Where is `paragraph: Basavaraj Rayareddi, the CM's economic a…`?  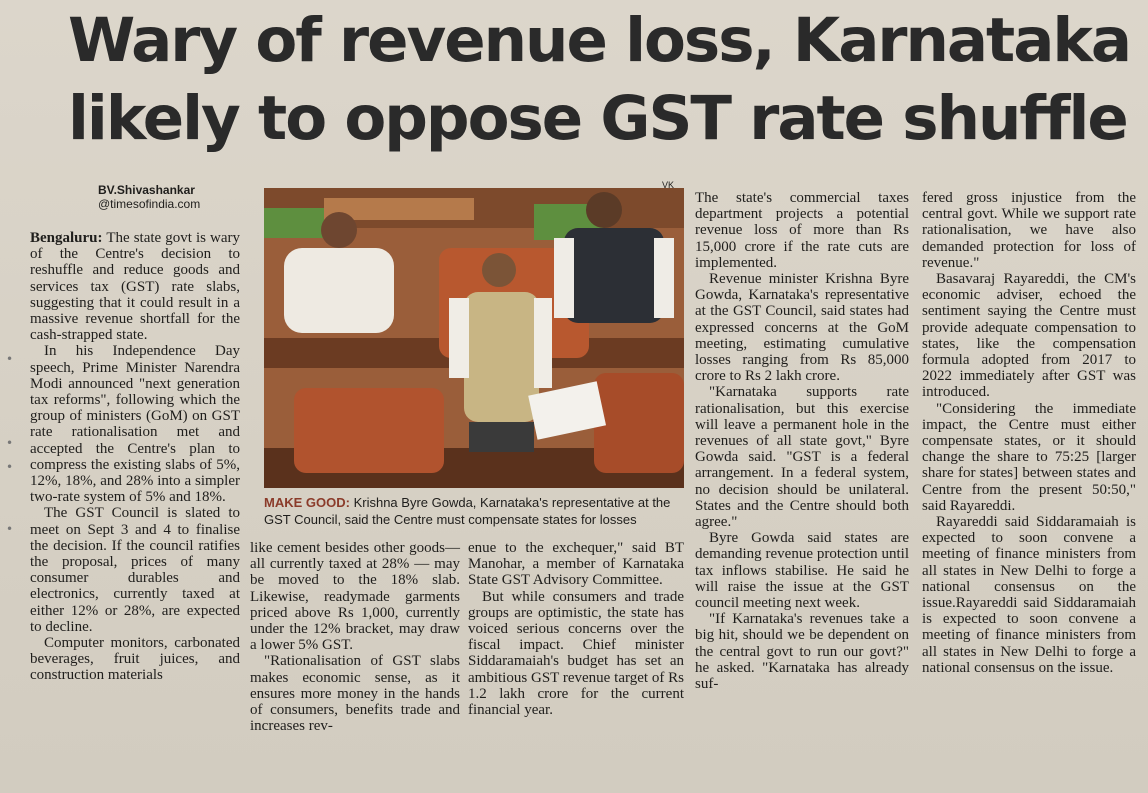 paragraph: Basavaraj Rayareddi, the CM's economic a… is located at coordinates (1029, 336).